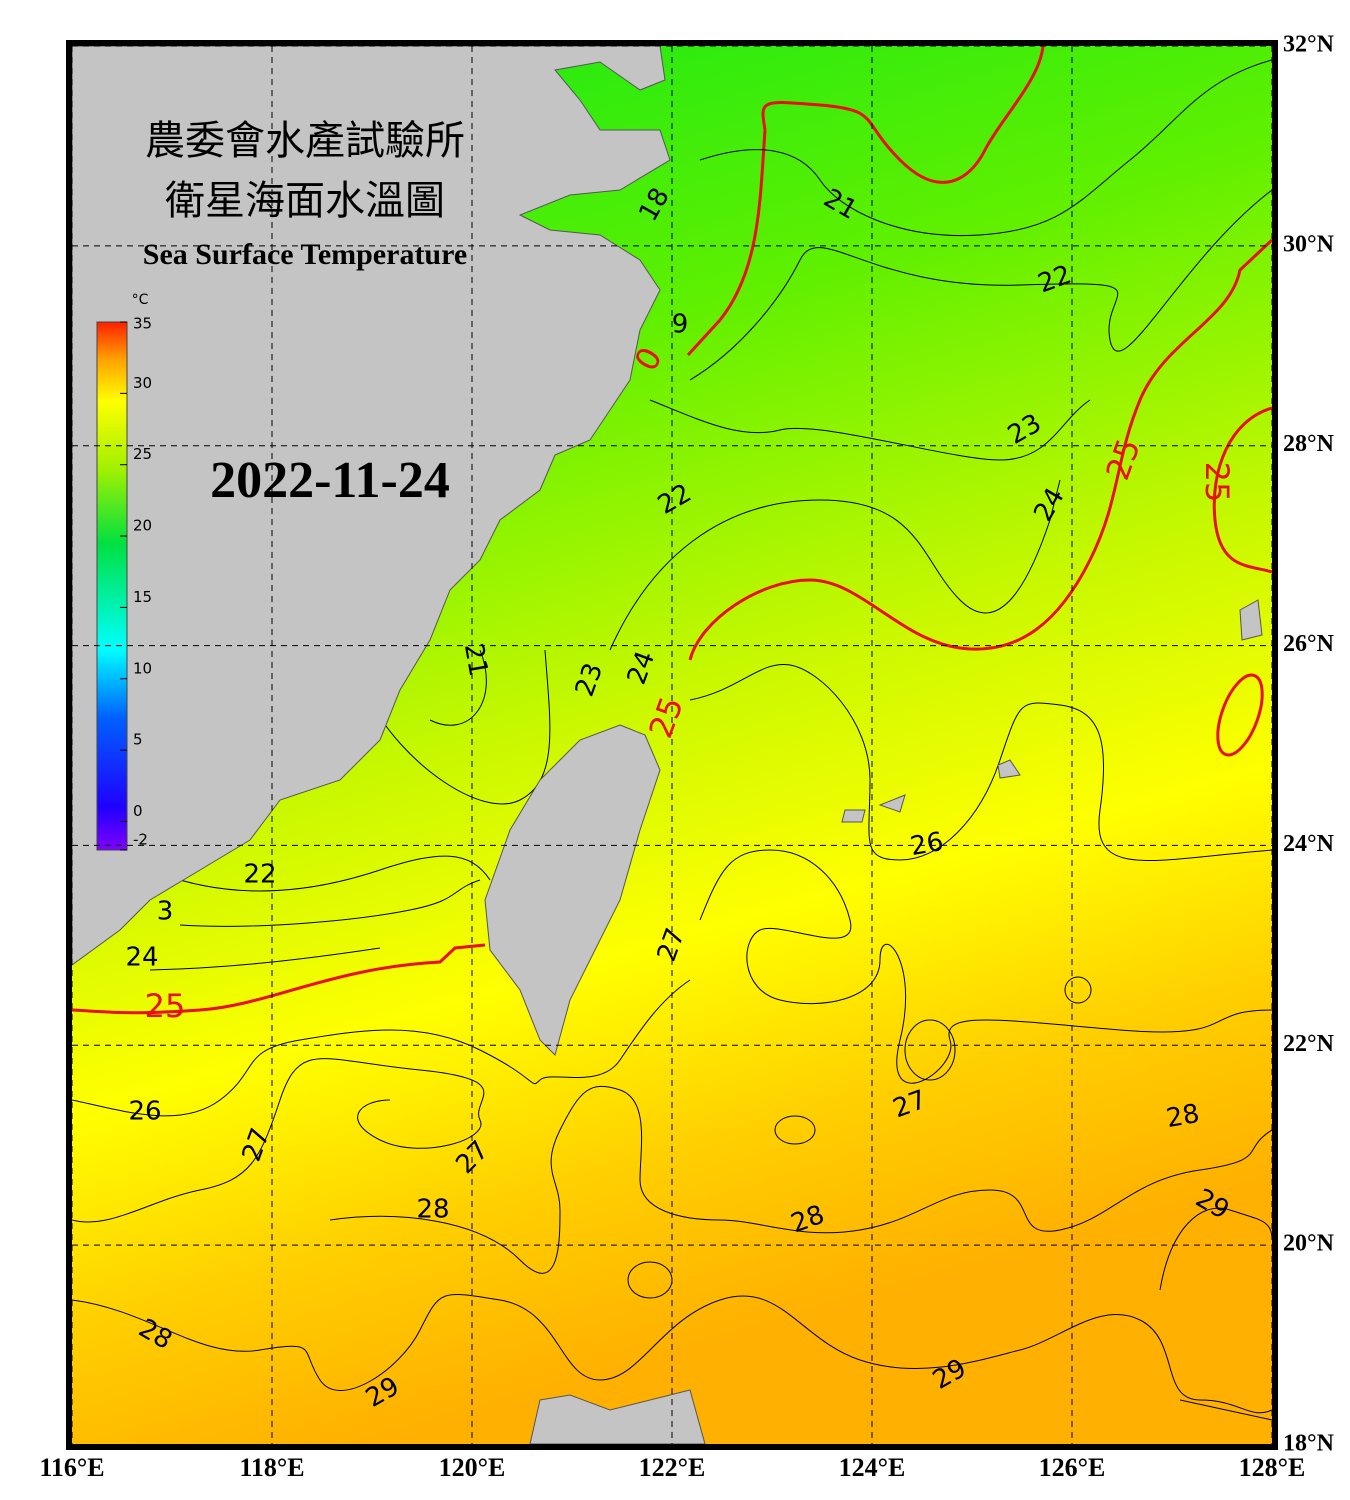  Describe the element at coordinates (140, 300) in the screenshot. I see `colorbar-unit: °C` at that location.